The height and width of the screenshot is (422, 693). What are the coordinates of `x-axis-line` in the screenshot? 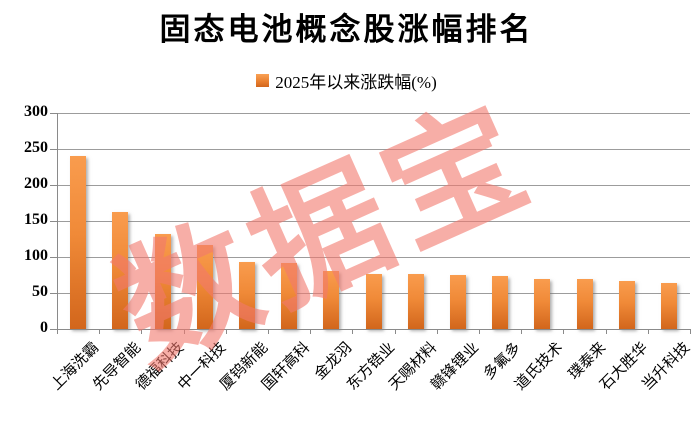 It's located at (373, 329).